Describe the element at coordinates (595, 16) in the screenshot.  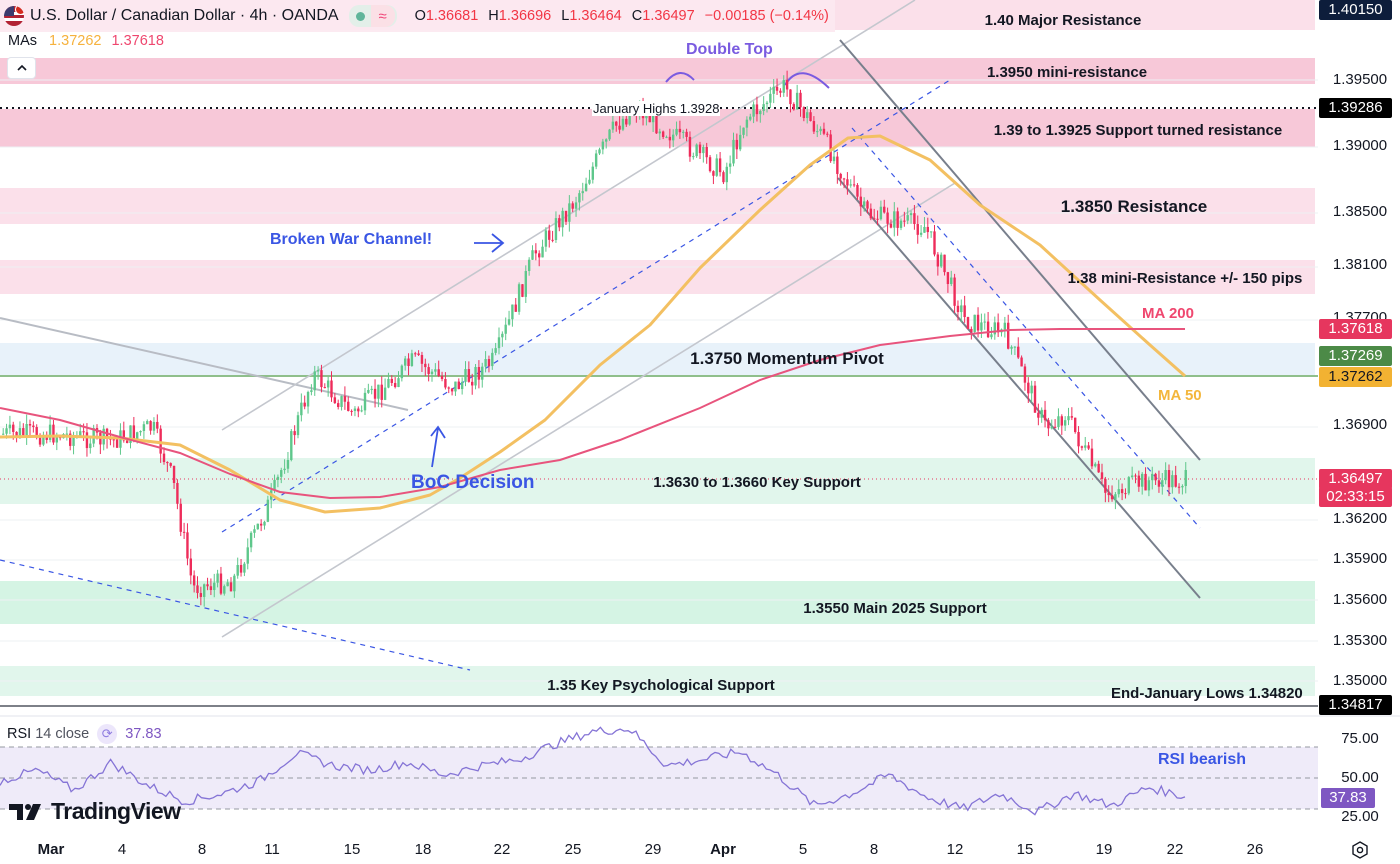
I see `low-value: 1.36464` at that location.